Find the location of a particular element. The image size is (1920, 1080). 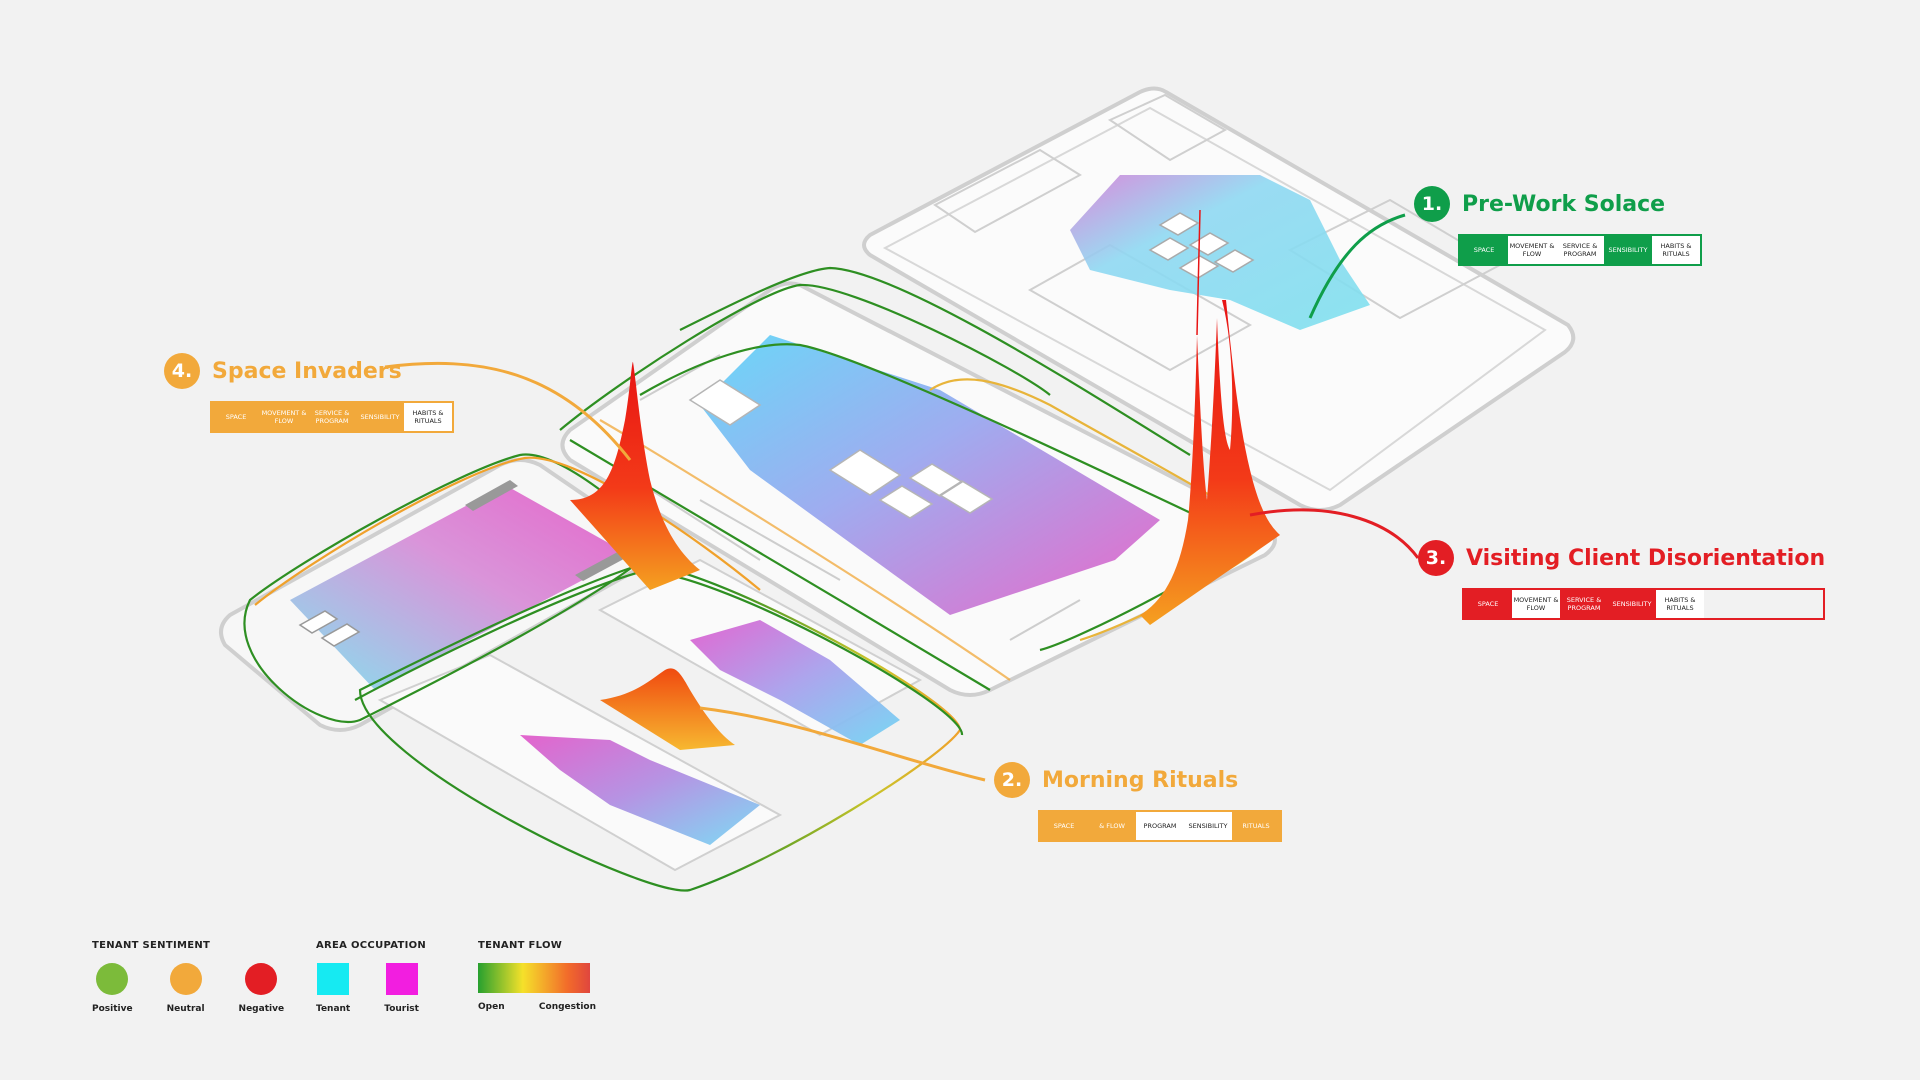

legend-area-occupation: AREA OCCUPATION Tenant Tourist is located at coordinates (384, 977).